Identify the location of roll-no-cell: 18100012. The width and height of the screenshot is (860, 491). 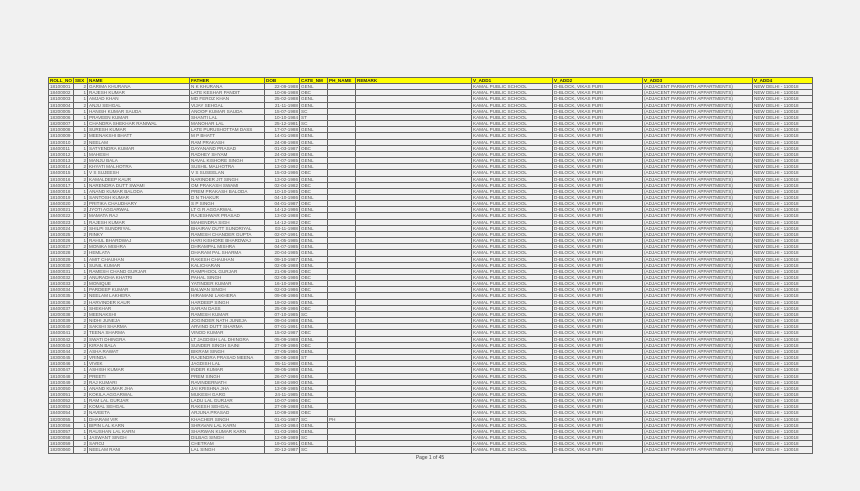
(61, 154).